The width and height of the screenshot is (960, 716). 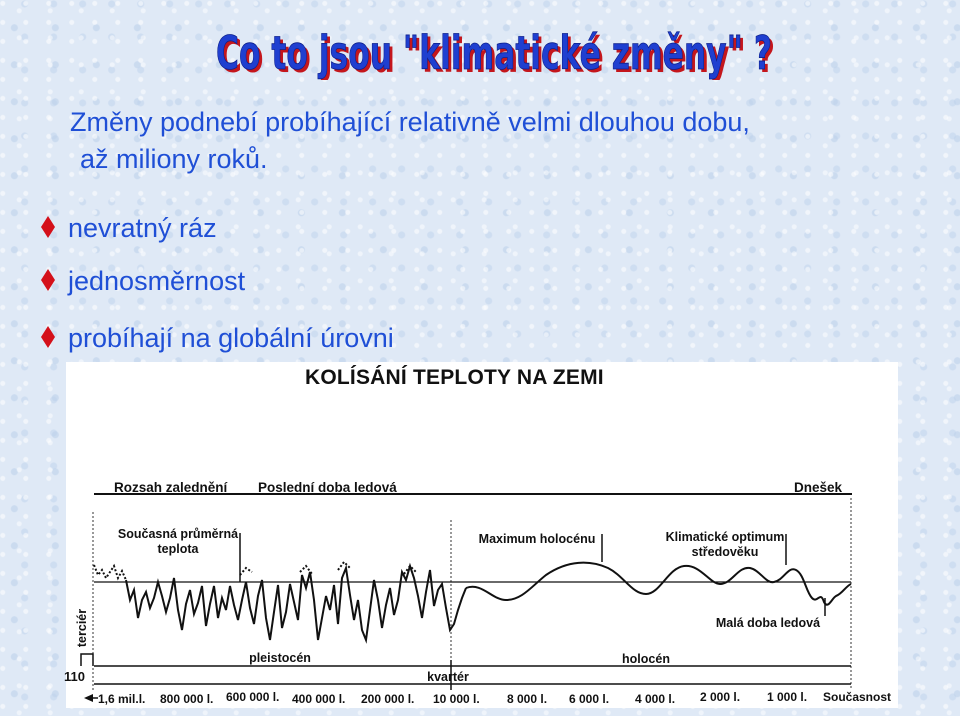 What do you see at coordinates (74, 676) in the screenshot?
I see `label-axis-start: 110` at bounding box center [74, 676].